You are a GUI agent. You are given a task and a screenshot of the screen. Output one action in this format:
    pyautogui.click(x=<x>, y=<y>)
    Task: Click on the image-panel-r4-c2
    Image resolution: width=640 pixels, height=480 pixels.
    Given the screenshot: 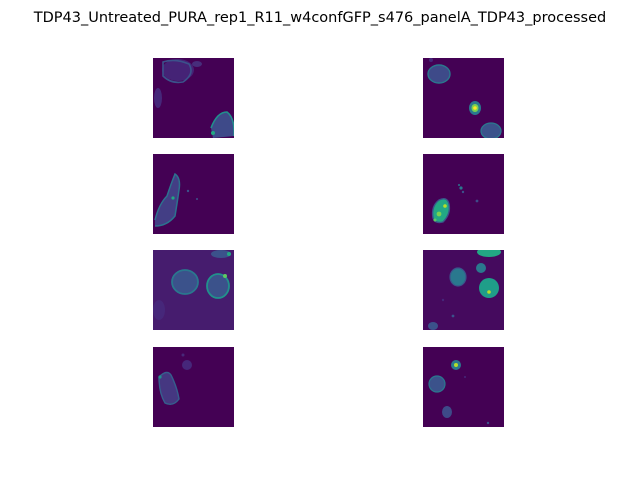 What is the action you would take?
    pyautogui.click(x=463, y=387)
    